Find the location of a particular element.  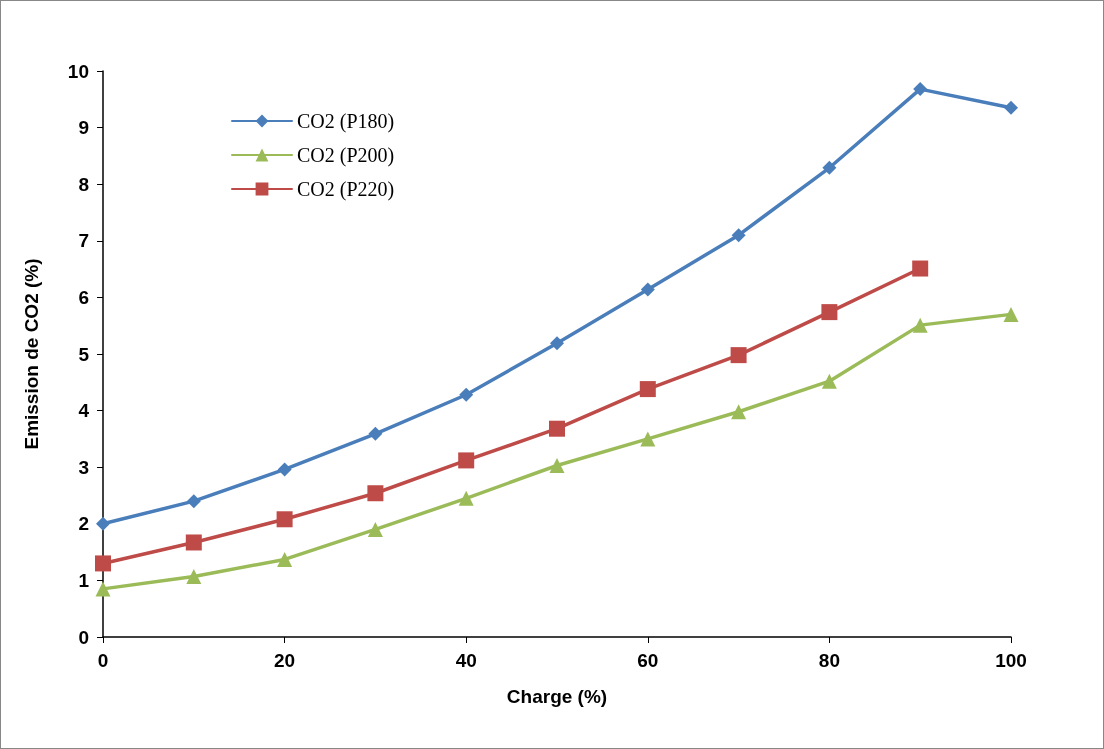

x-tick-label: 100 is located at coordinates (1011, 660).